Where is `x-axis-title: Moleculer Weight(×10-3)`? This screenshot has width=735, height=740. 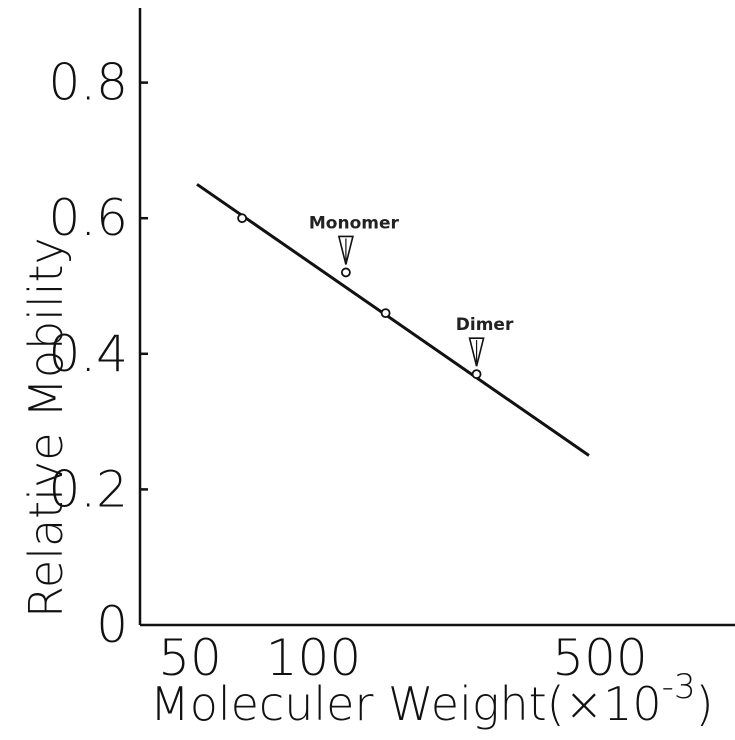
x-axis-title: Moleculer Weight(×10-3) is located at coordinates (432, 699).